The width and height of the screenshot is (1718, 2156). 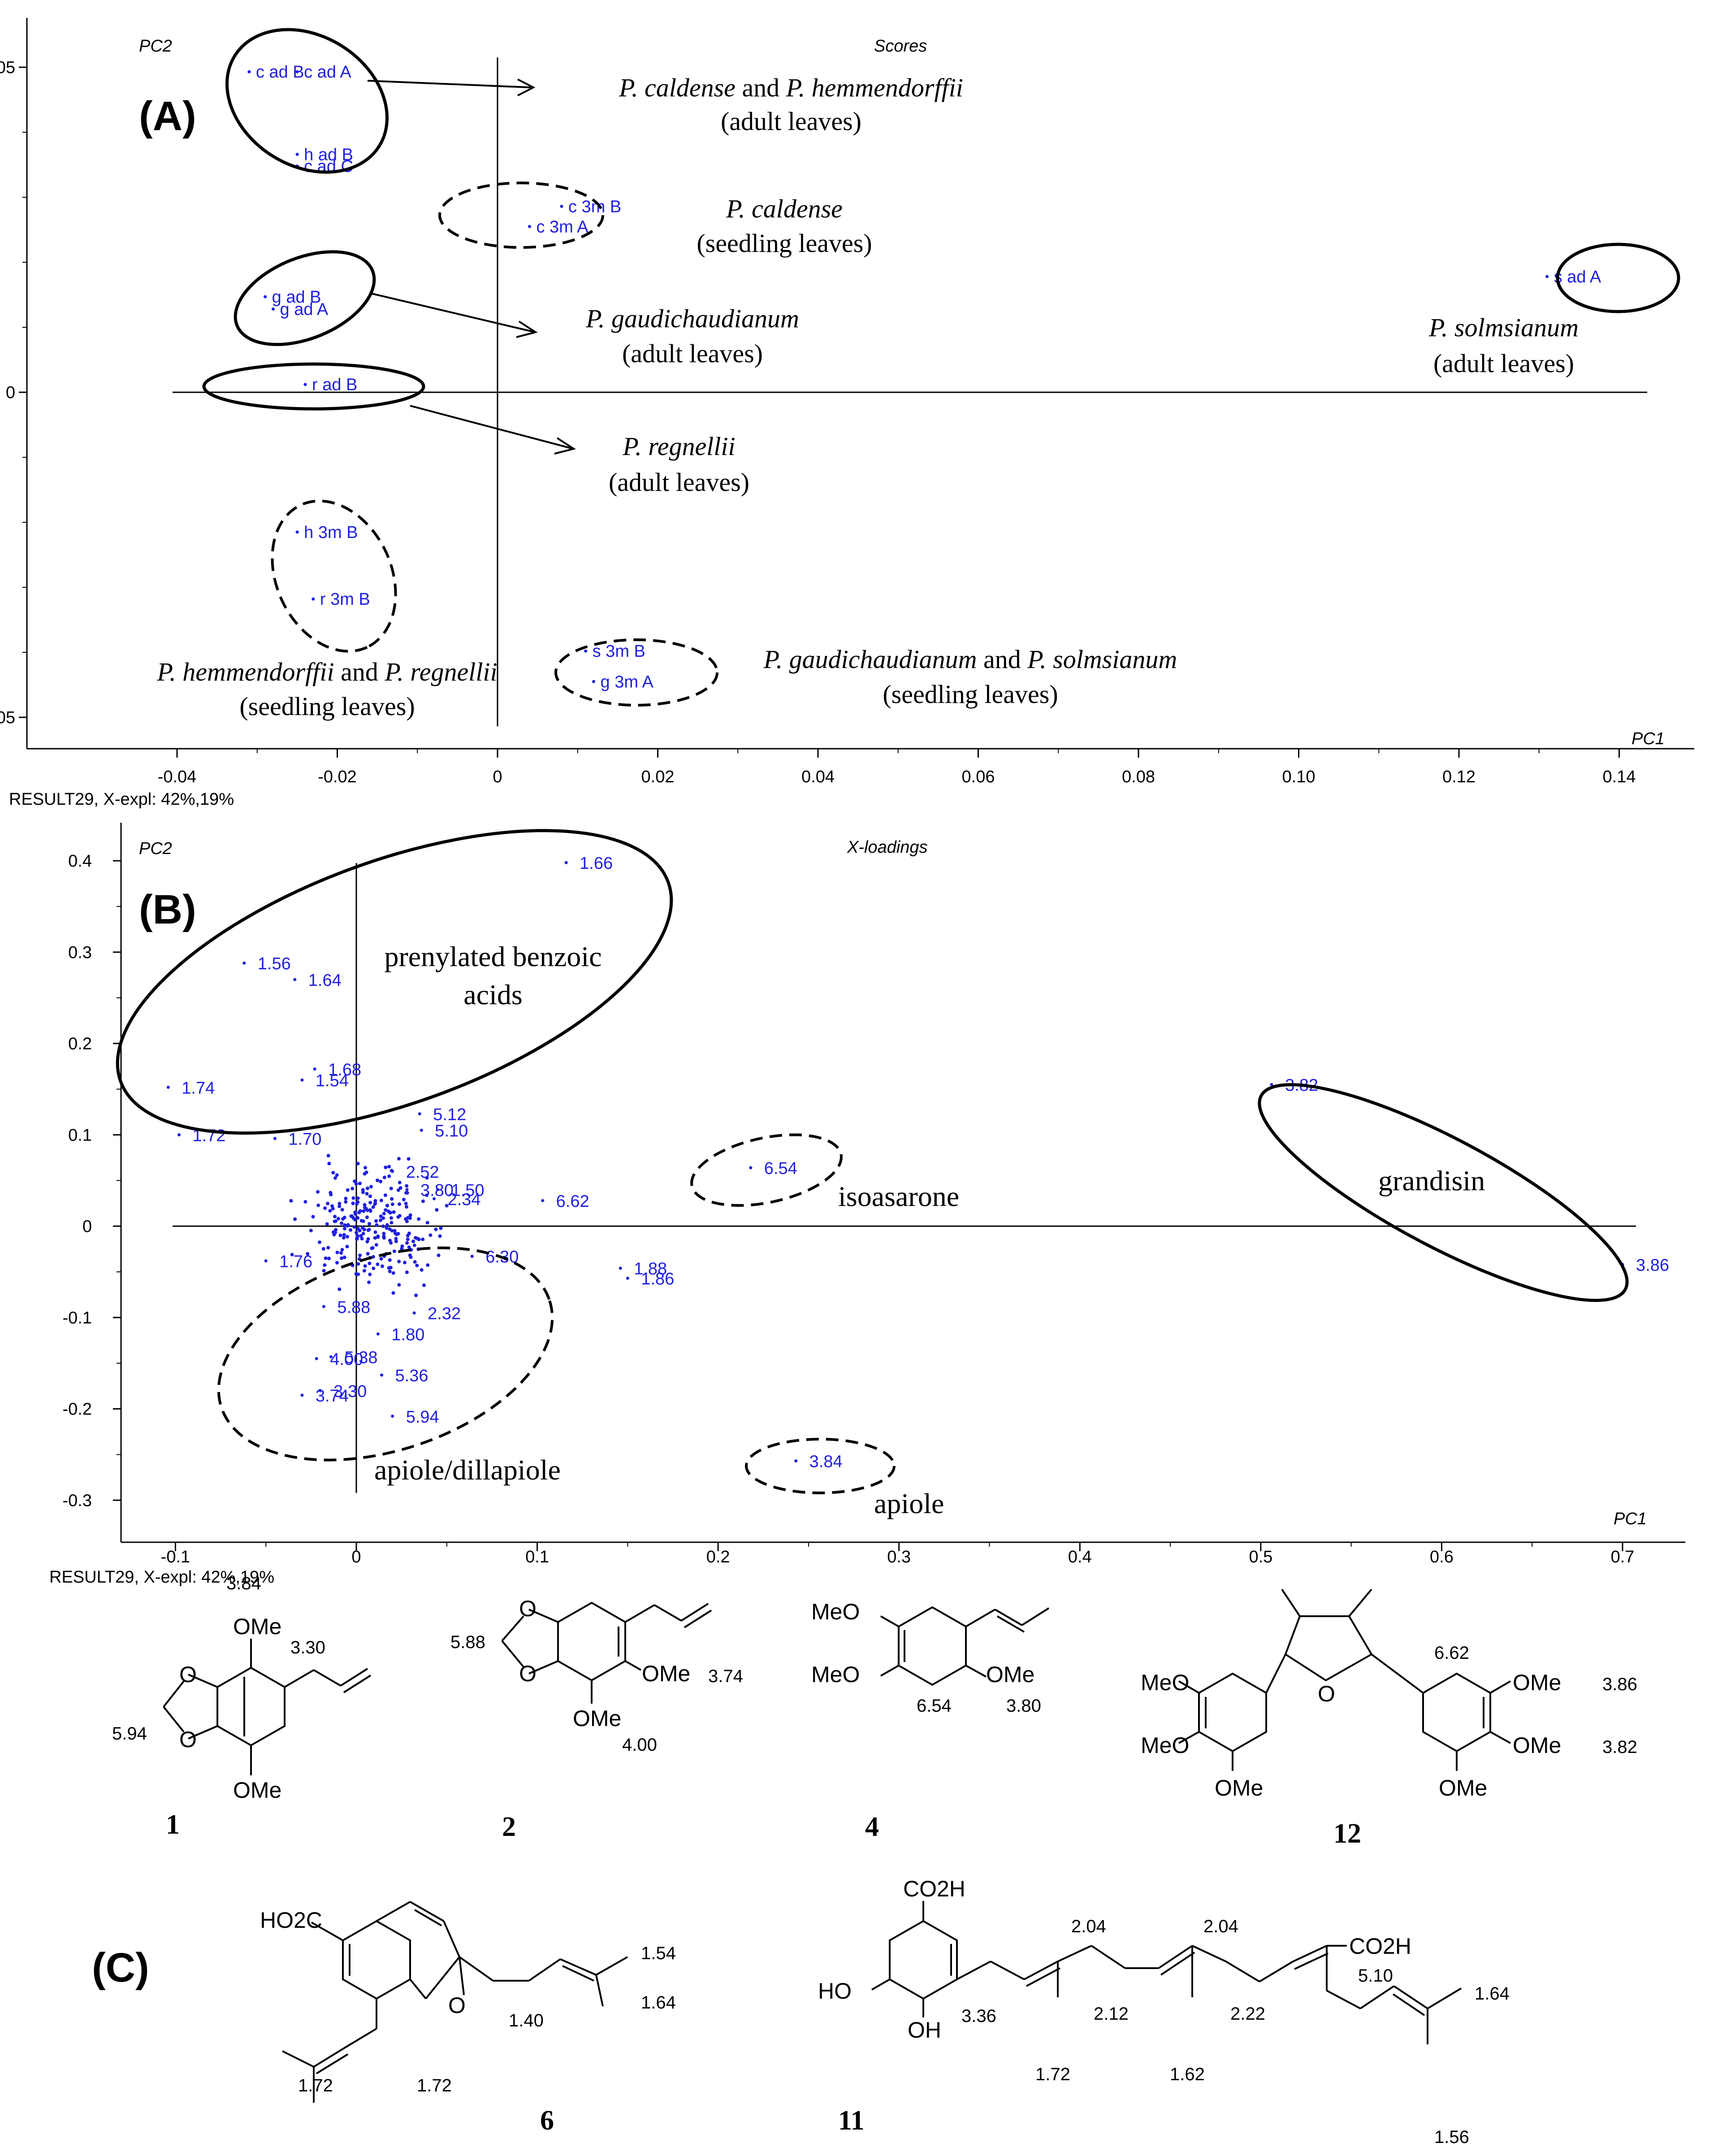 What do you see at coordinates (80, 1044) in the screenshot?
I see `panel-b-y-tick-label: 0.2` at bounding box center [80, 1044].